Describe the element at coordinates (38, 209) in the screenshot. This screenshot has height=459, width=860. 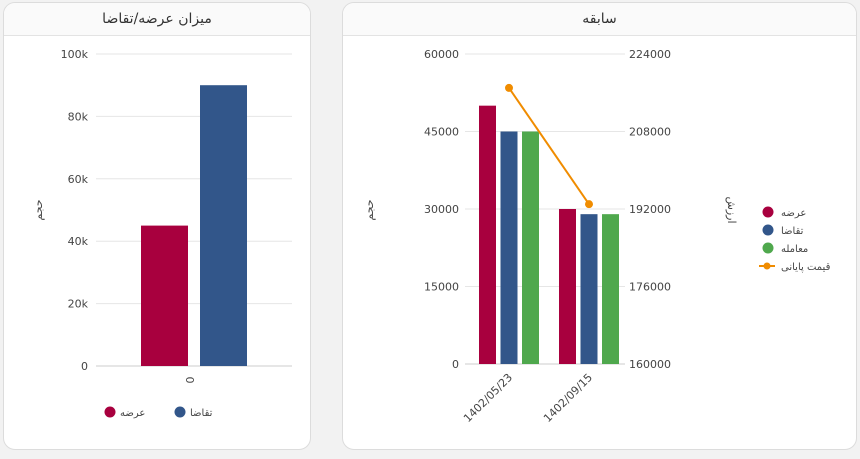
I see `y-axis-title: حجم` at that location.